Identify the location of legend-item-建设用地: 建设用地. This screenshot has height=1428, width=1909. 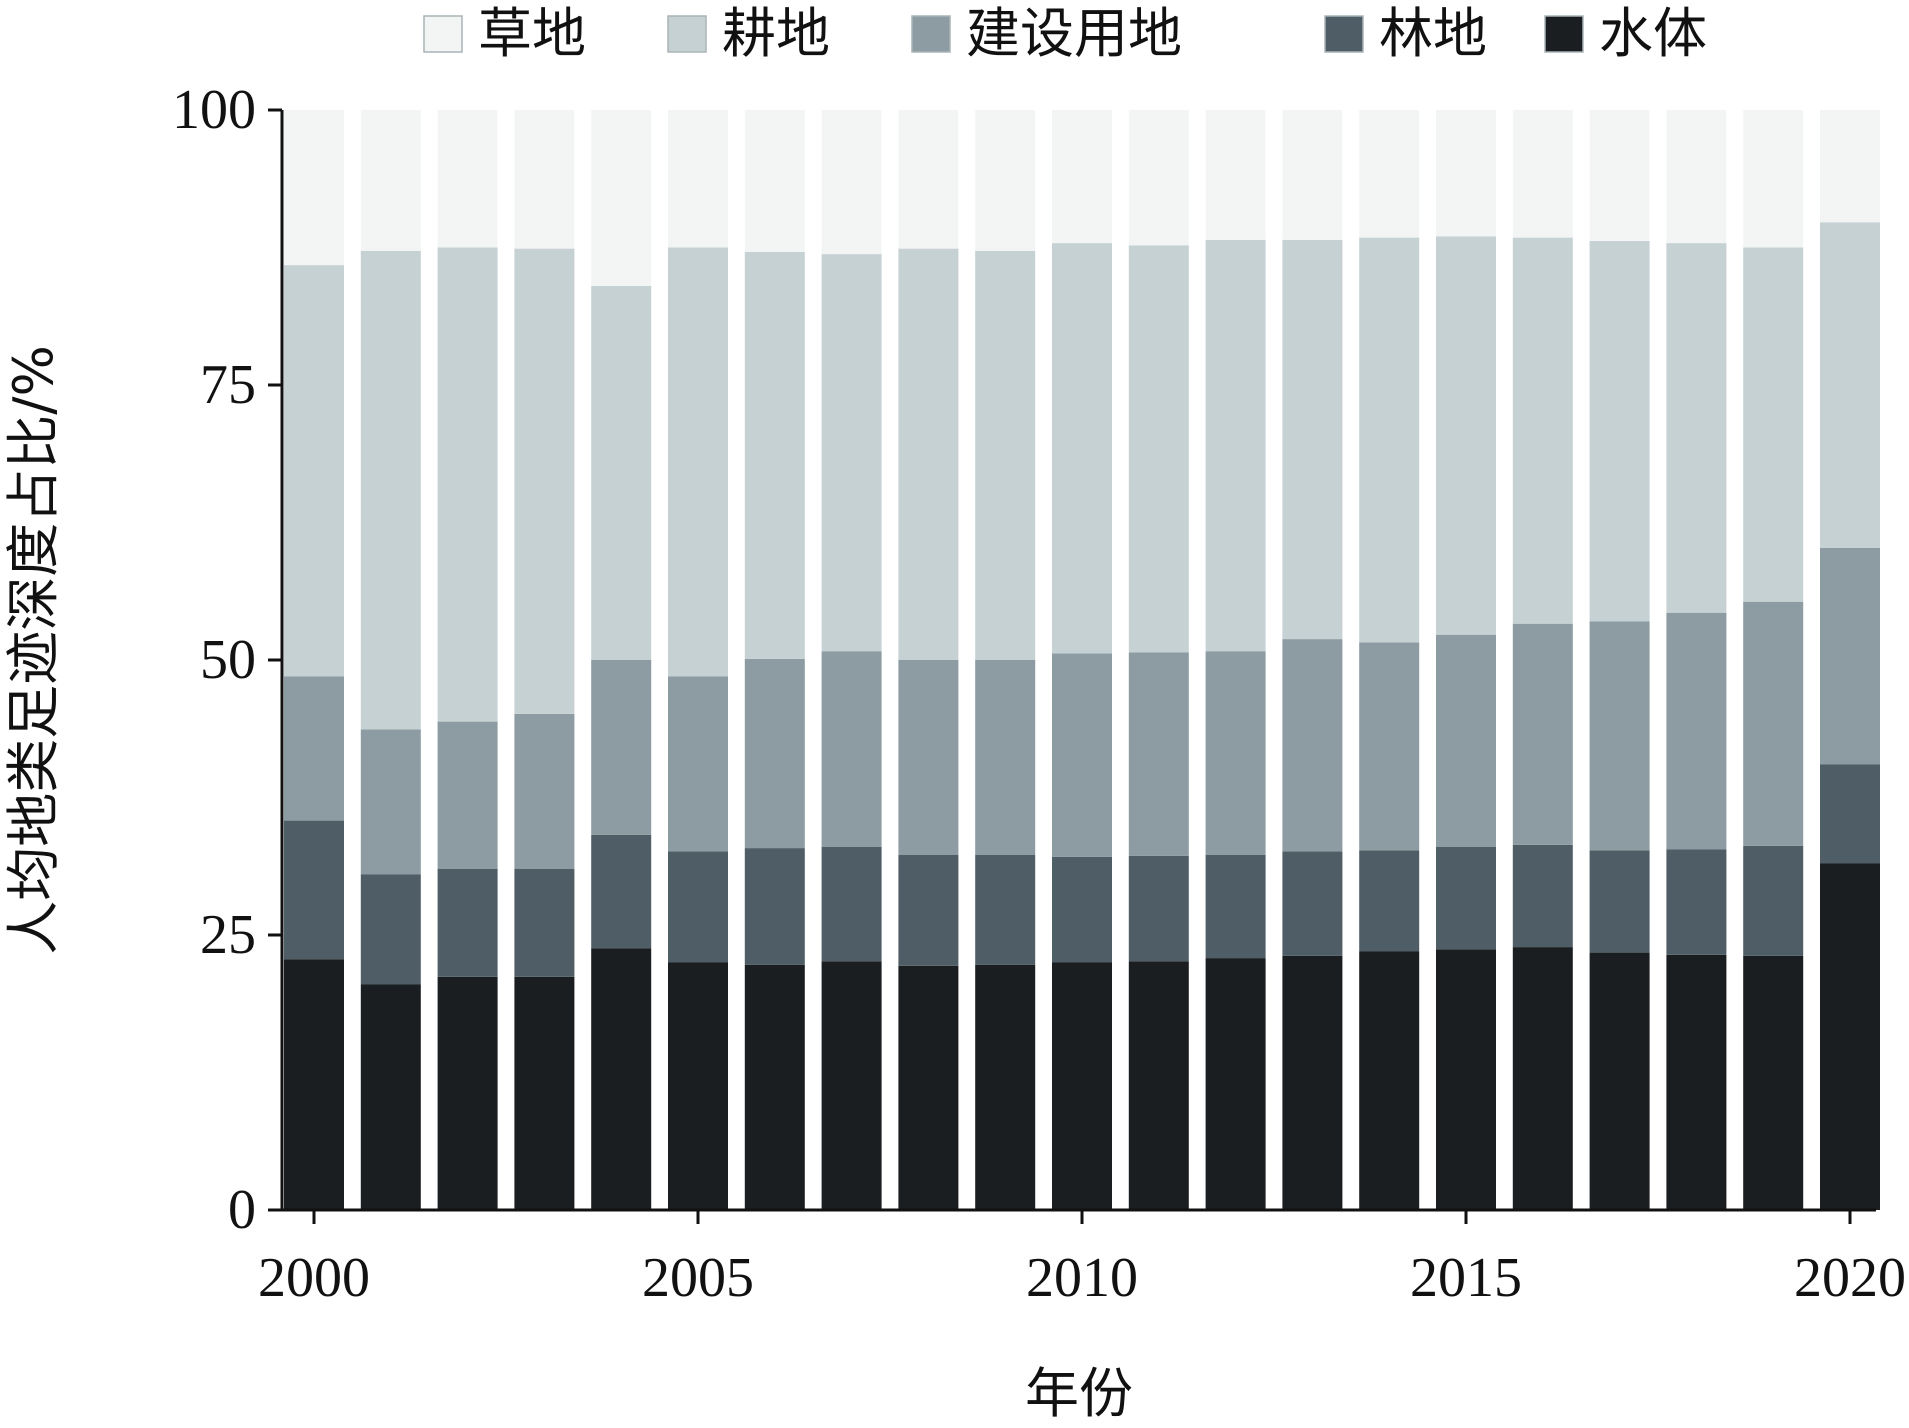
(1046, 33).